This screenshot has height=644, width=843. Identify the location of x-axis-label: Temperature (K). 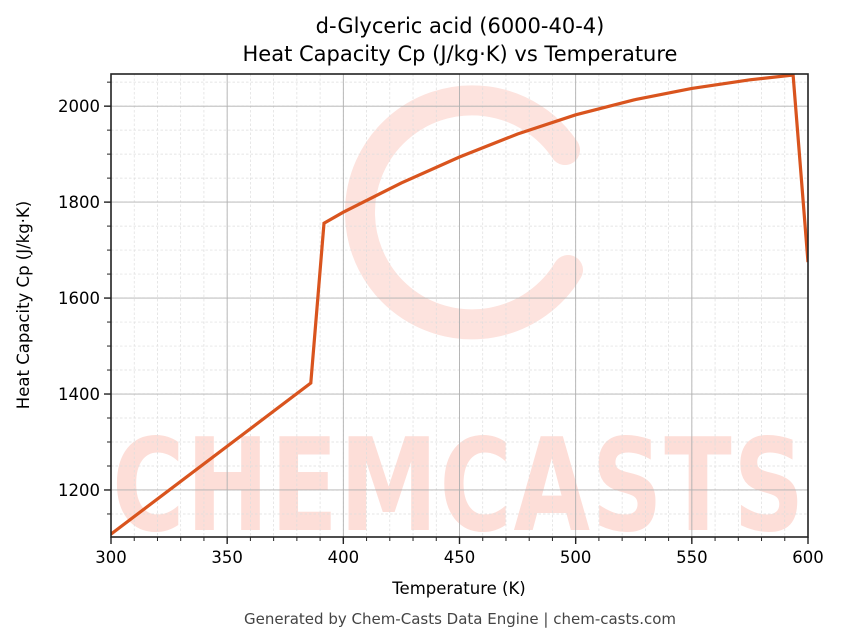
(458, 588).